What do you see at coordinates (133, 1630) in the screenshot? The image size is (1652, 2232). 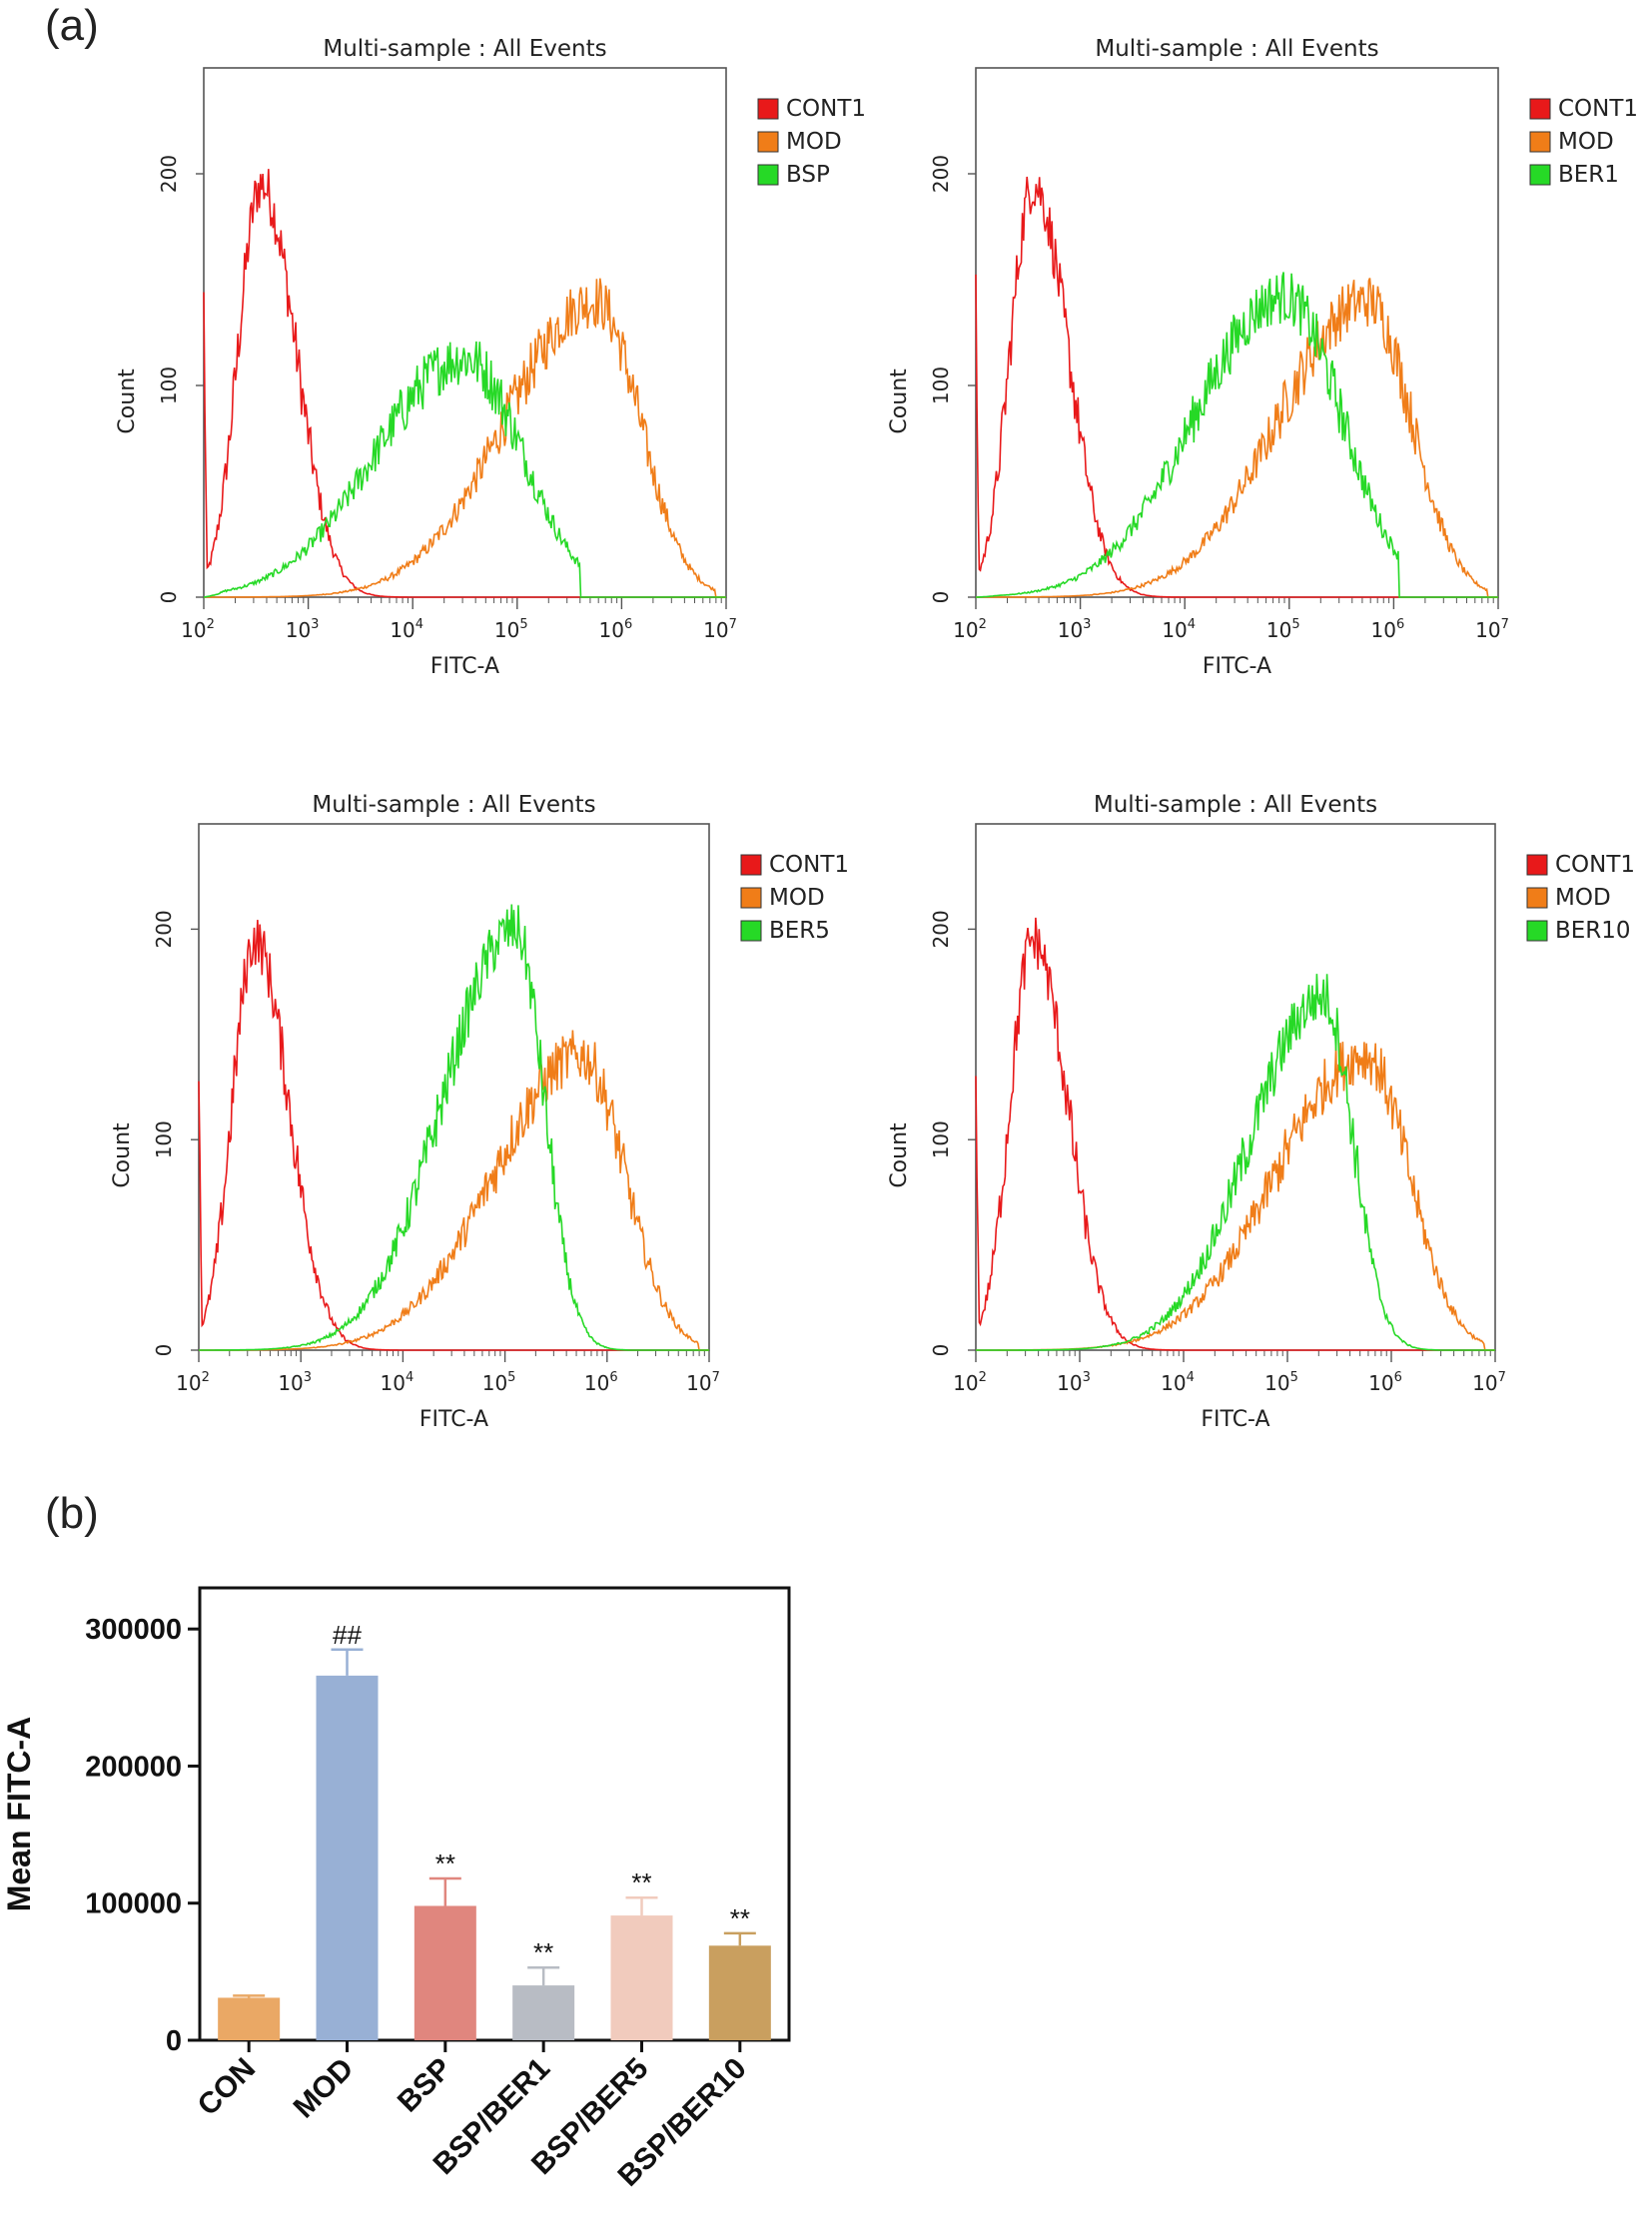 I see `bar-y-tick-label: 300000` at bounding box center [133, 1630].